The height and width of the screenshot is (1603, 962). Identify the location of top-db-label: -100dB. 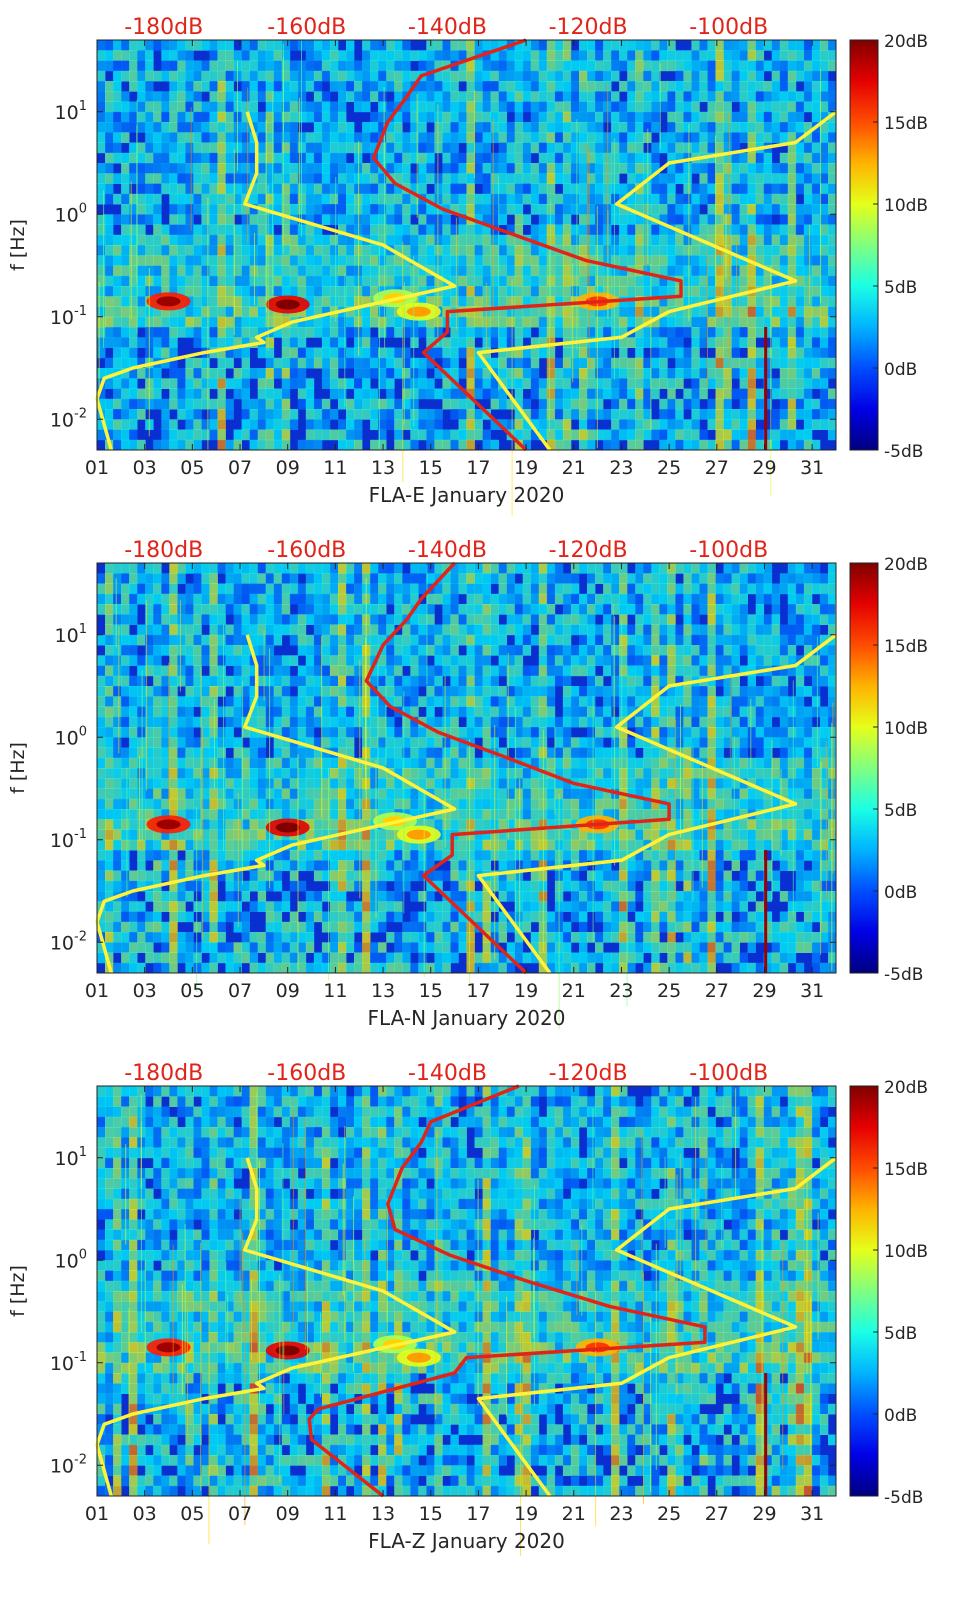
(728, 27).